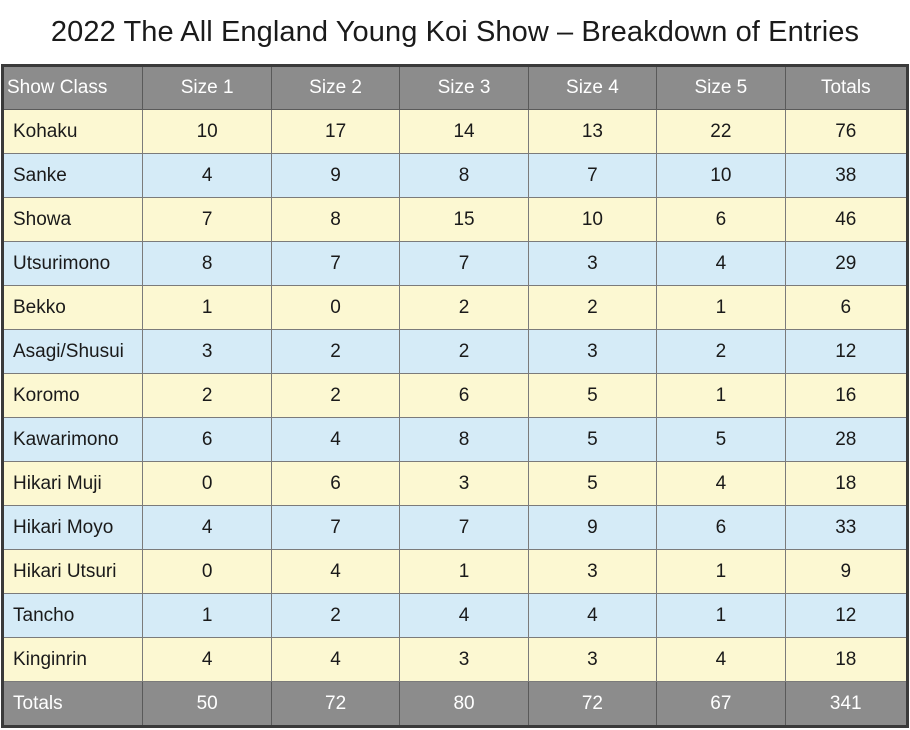 The image size is (910, 730). Describe the element at coordinates (464, 219) in the screenshot. I see `size-3-cell: 15` at that location.